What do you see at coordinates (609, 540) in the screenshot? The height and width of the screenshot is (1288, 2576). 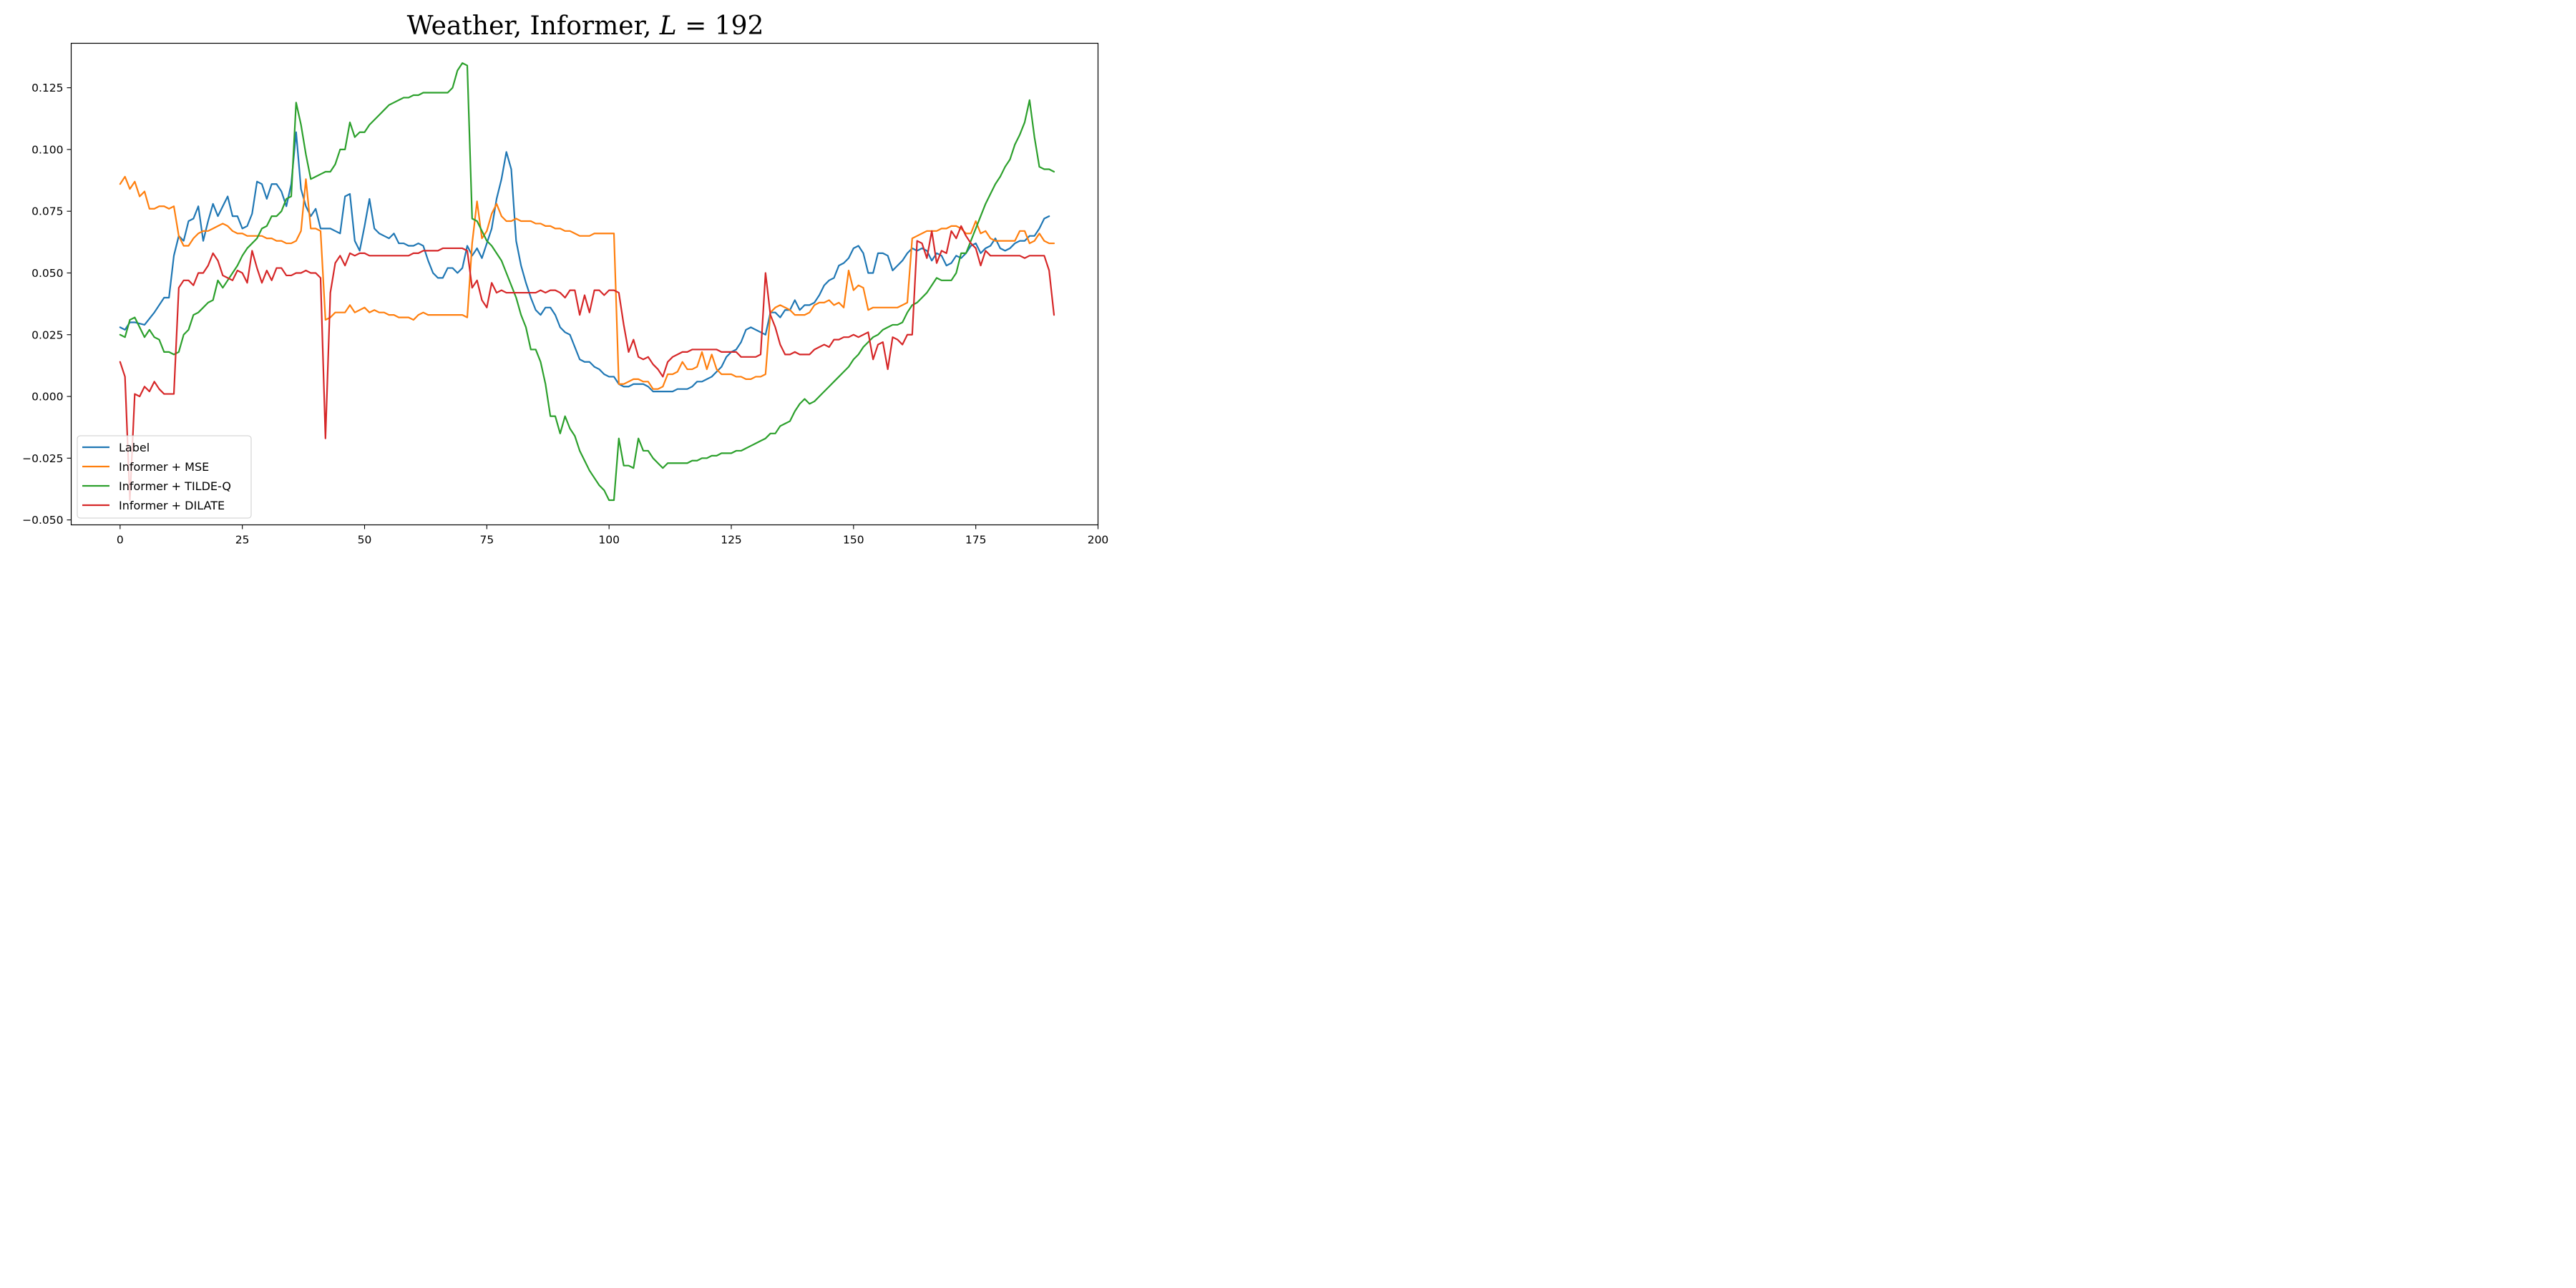 I see `x-tick-label: 100` at bounding box center [609, 540].